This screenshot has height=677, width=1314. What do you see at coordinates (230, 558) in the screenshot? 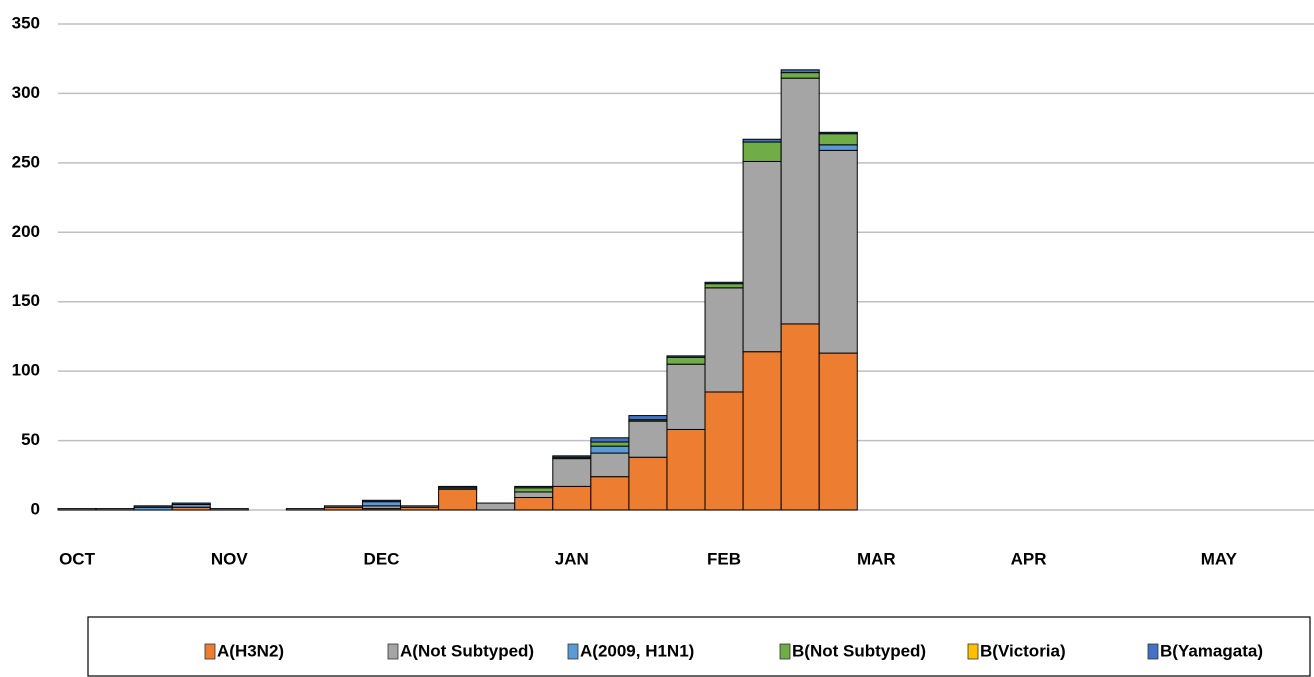
I see `x-tick-label: NOV` at bounding box center [230, 558].